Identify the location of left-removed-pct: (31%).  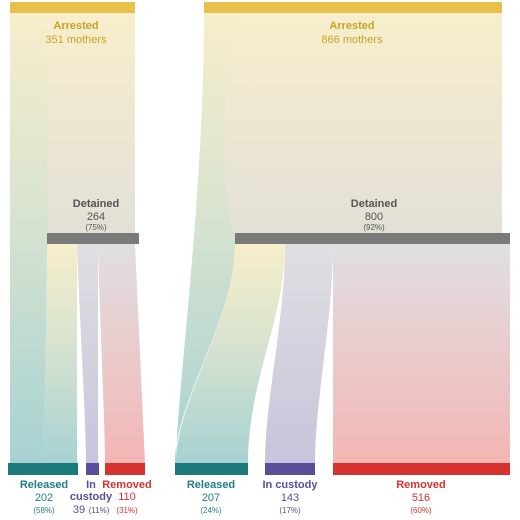
(127, 510).